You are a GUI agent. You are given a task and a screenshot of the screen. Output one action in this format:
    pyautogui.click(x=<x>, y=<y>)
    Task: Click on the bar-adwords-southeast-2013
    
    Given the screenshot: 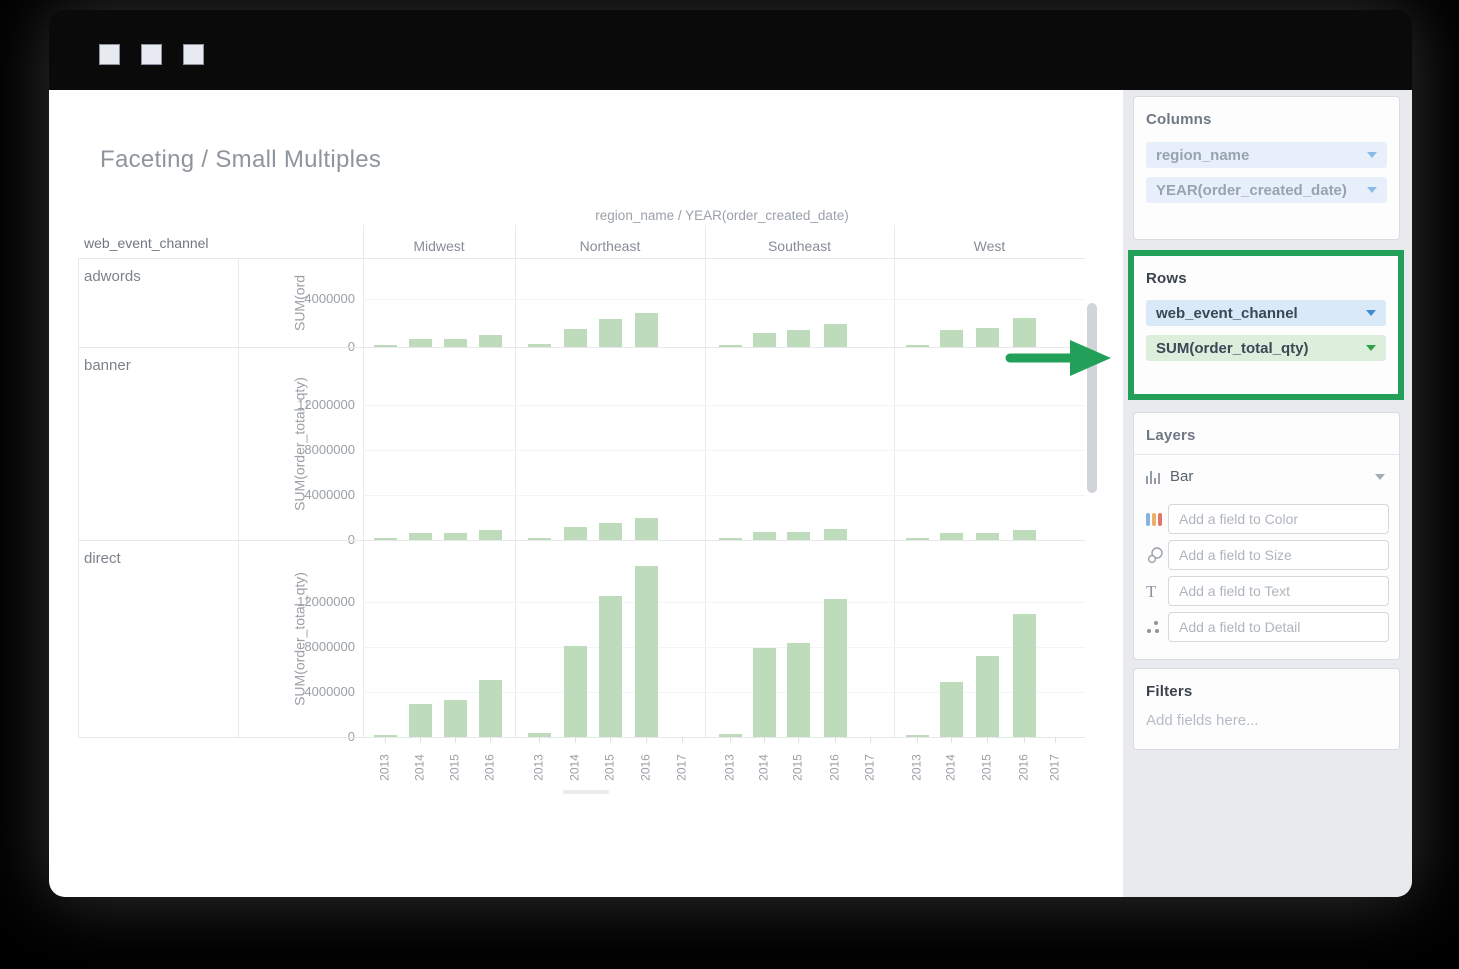 What is the action you would take?
    pyautogui.click(x=730, y=345)
    